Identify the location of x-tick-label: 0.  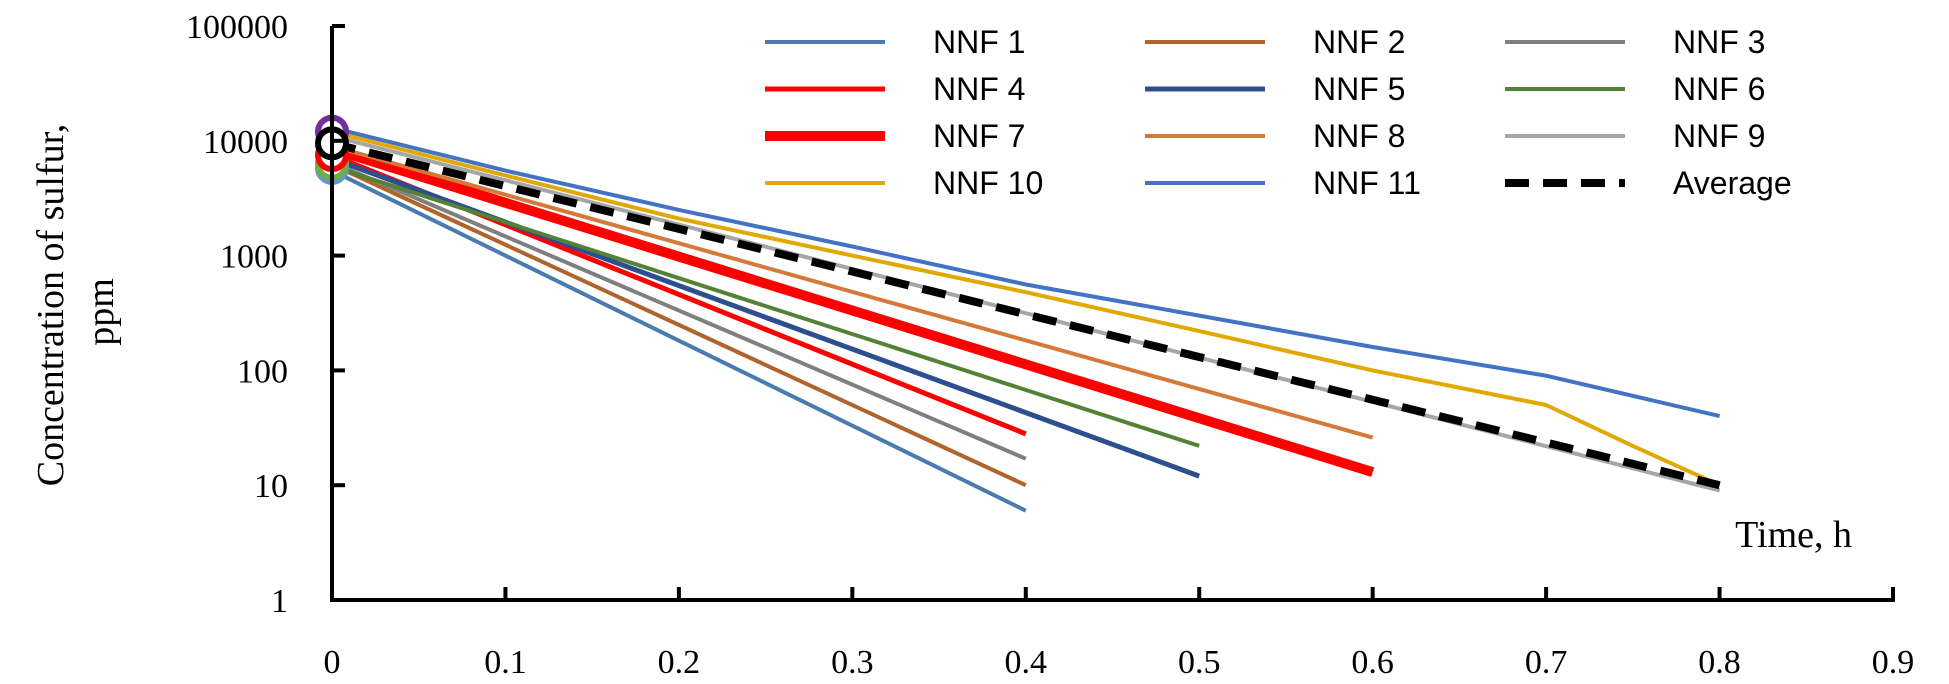
(332, 662).